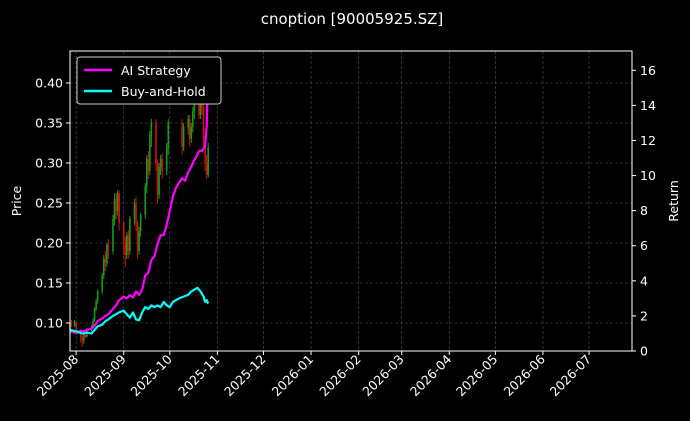  I want to click on left-y-axis: 0.10 0.15 0.20 0.25 0.30 0.35 0.40, so click(52, 203).